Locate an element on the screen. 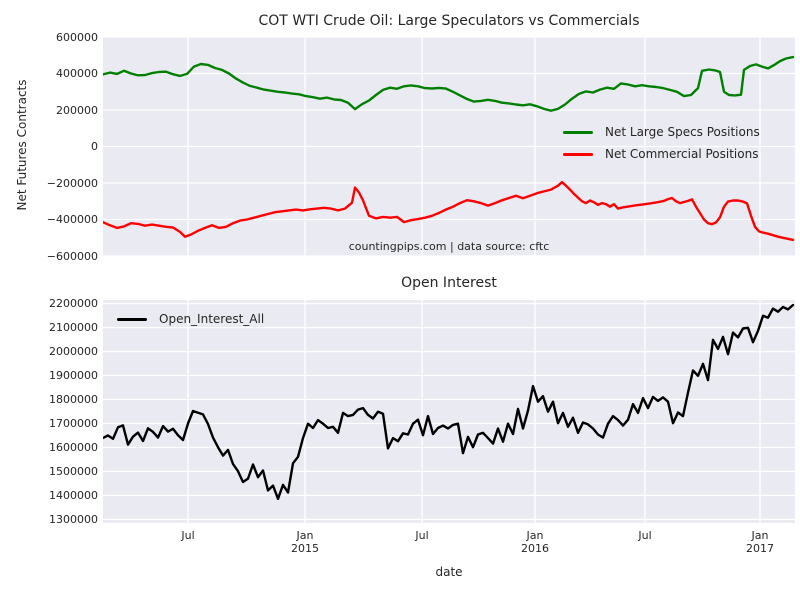 The height and width of the screenshot is (600, 800). y-tick-label: 2100000 is located at coordinates (73, 327).